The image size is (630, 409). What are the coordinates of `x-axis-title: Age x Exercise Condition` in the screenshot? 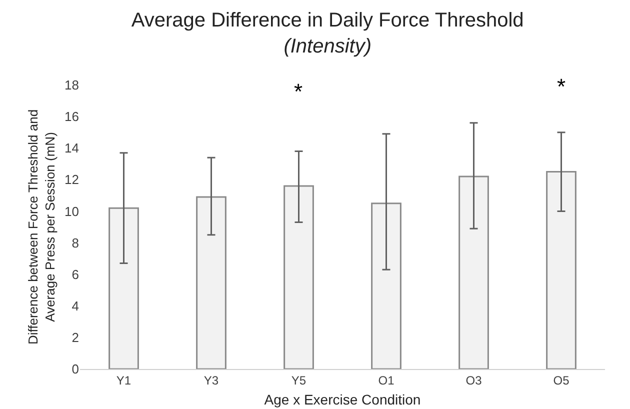 It's located at (342, 400).